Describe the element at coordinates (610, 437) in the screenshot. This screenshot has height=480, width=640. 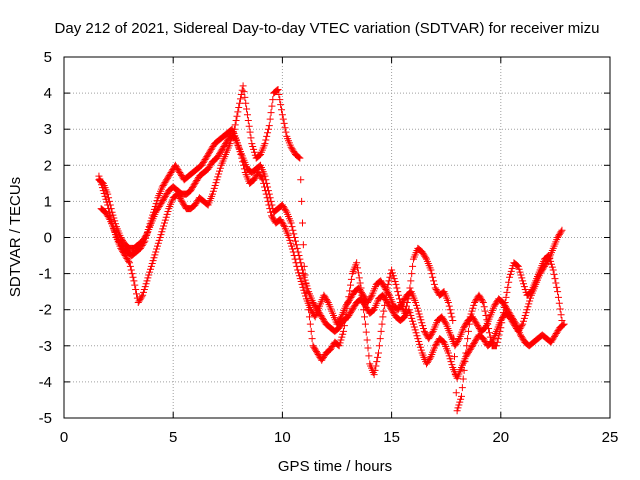
I see `x-tick-label: 25` at that location.